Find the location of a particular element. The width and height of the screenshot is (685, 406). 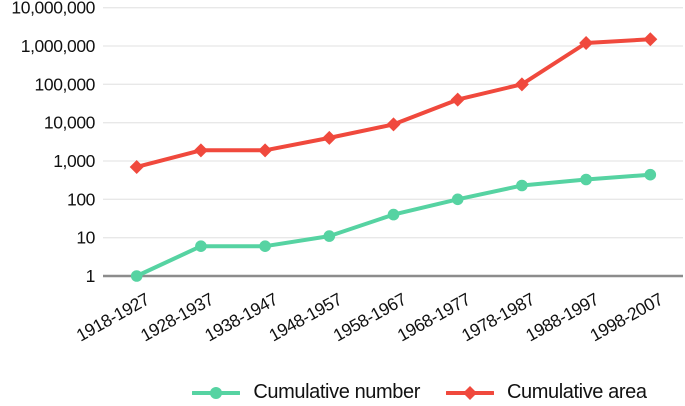

x-axis-tick-label: 1918-1927 is located at coordinates (113, 317).